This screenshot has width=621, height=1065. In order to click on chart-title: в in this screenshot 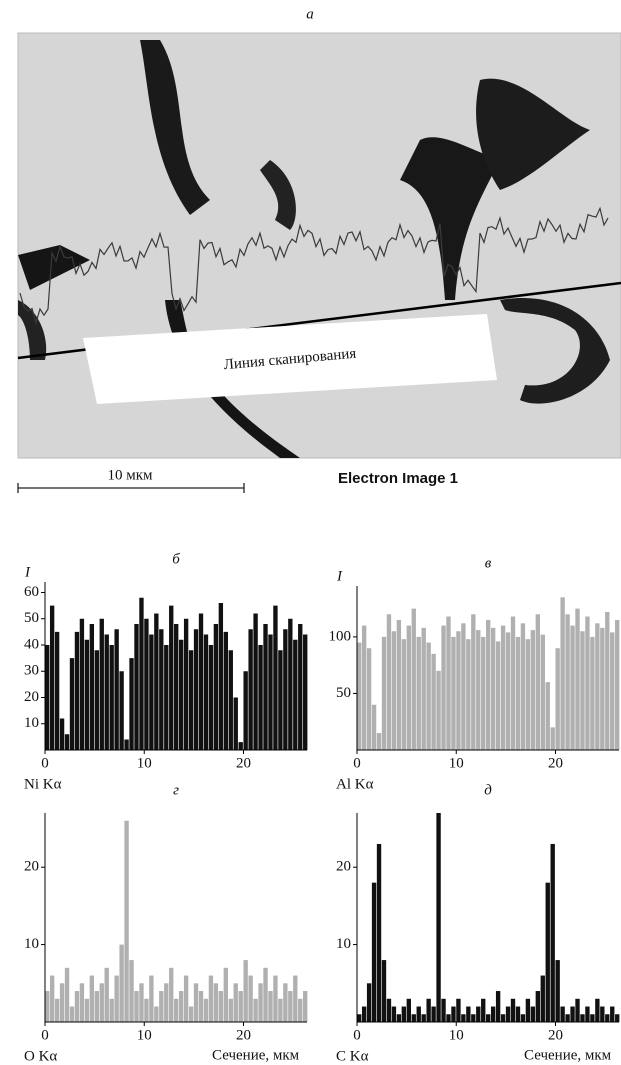, I will do `click(488, 563)`.